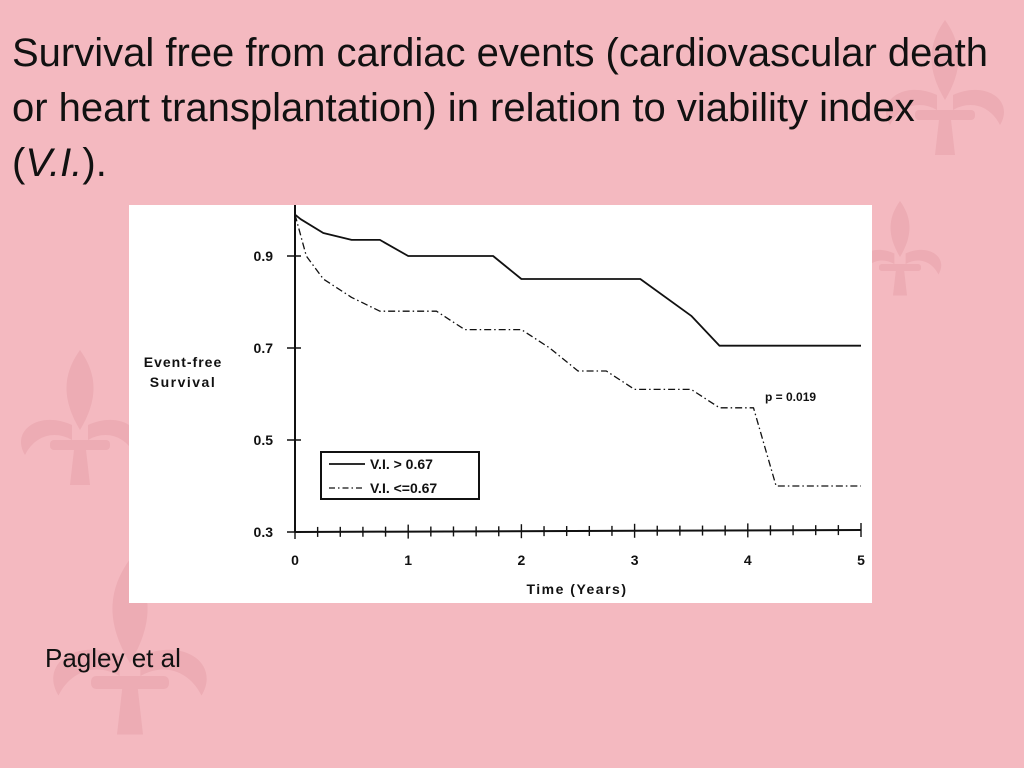 The height and width of the screenshot is (768, 1024). Describe the element at coordinates (408, 560) in the screenshot. I see `x-tick-label: 1` at that location.